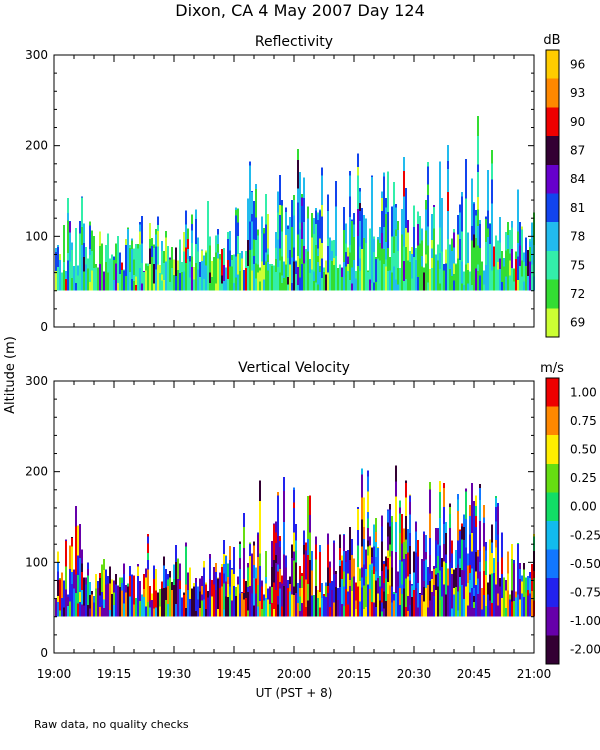  What do you see at coordinates (174, 674) in the screenshot?
I see `x-tick-label: 19:30` at bounding box center [174, 674].